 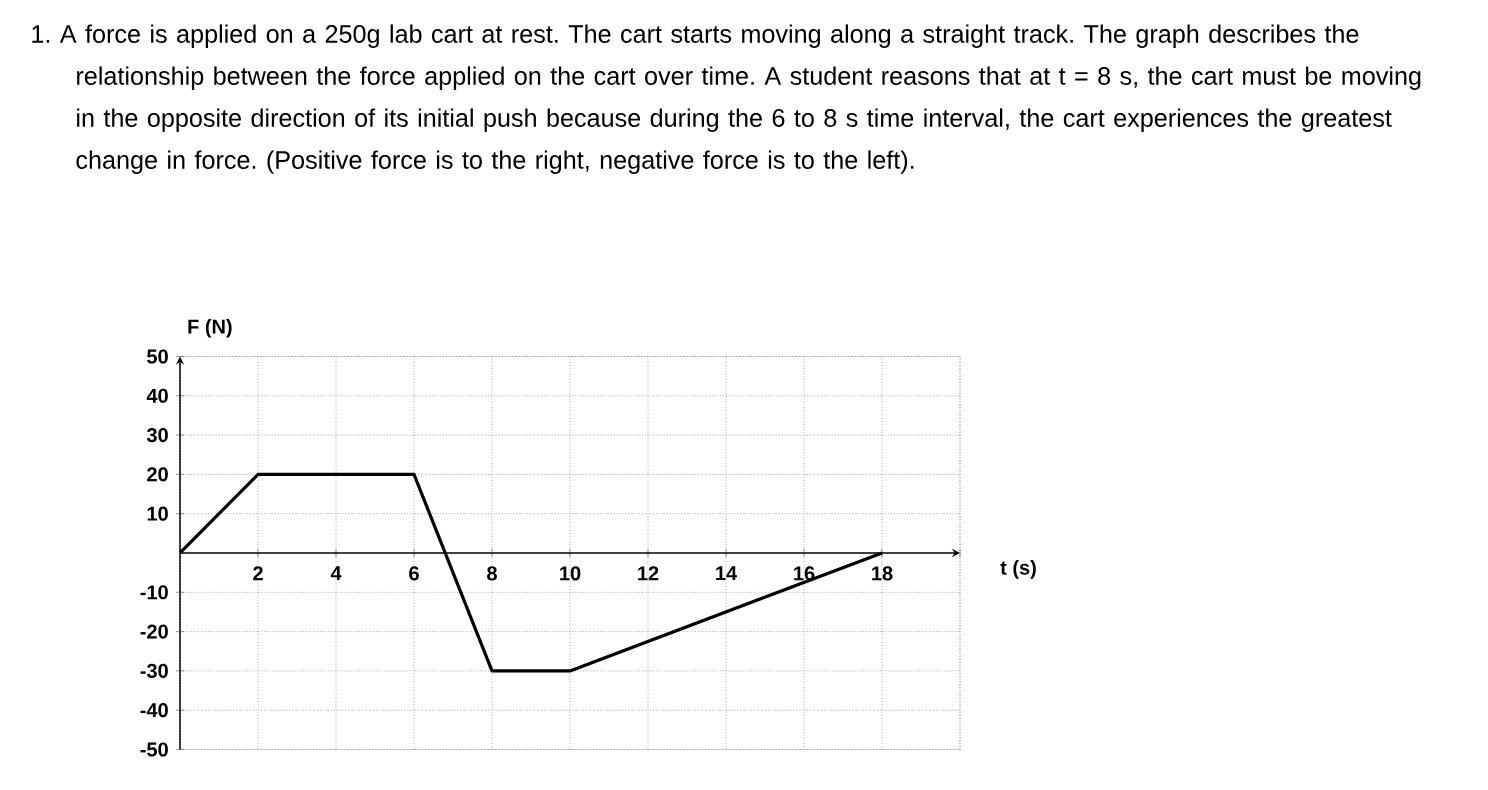 I want to click on x-tick-label: 4, so click(x=336, y=573).